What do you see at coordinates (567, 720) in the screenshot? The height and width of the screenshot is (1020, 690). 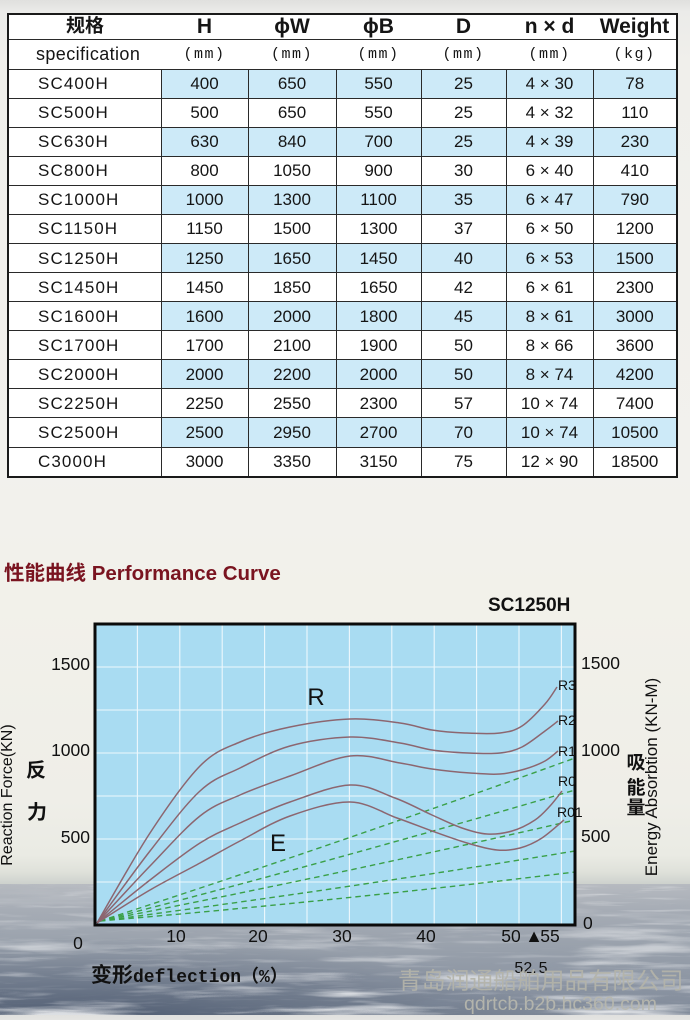 I see `svg-text: R2` at bounding box center [567, 720].